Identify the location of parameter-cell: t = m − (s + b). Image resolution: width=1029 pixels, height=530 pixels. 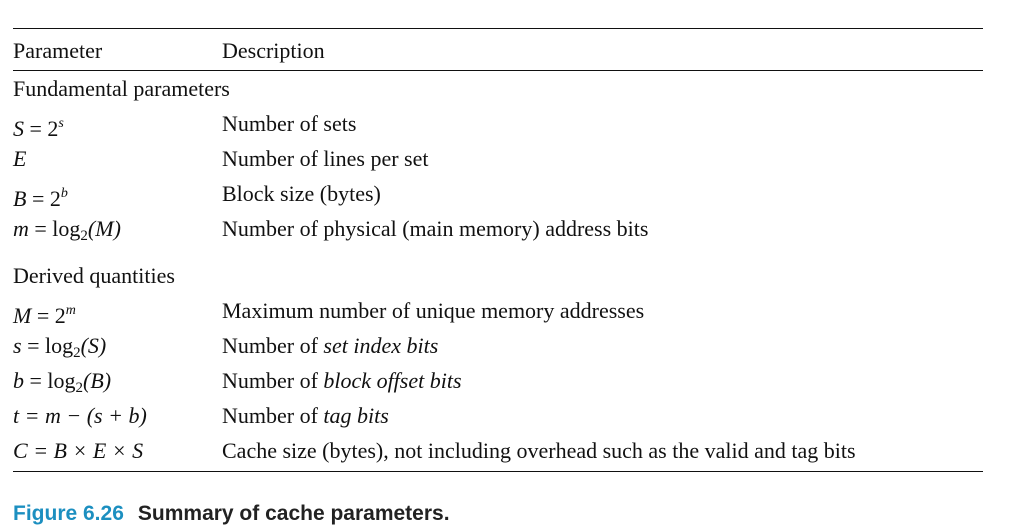
(80, 415).